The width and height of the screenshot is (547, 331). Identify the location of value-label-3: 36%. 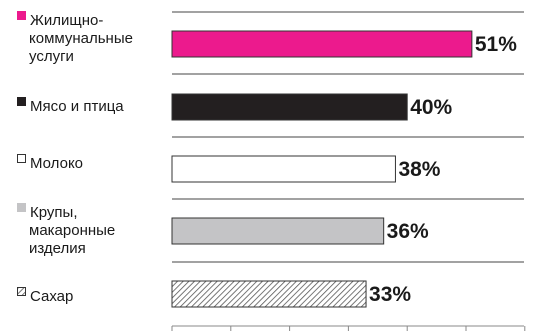
(408, 231).